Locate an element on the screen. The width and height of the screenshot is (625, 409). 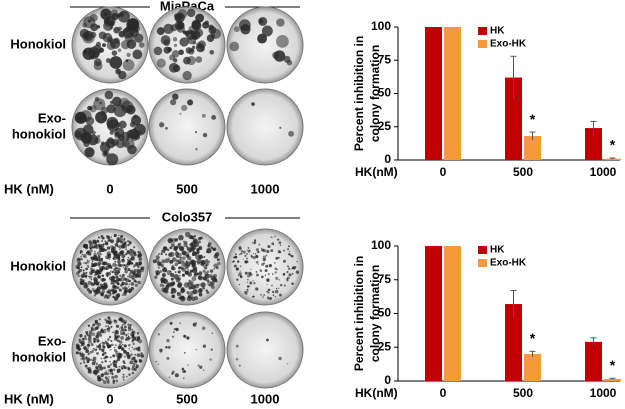
y-axis-label: colony formation is located at coordinates (375, 313).